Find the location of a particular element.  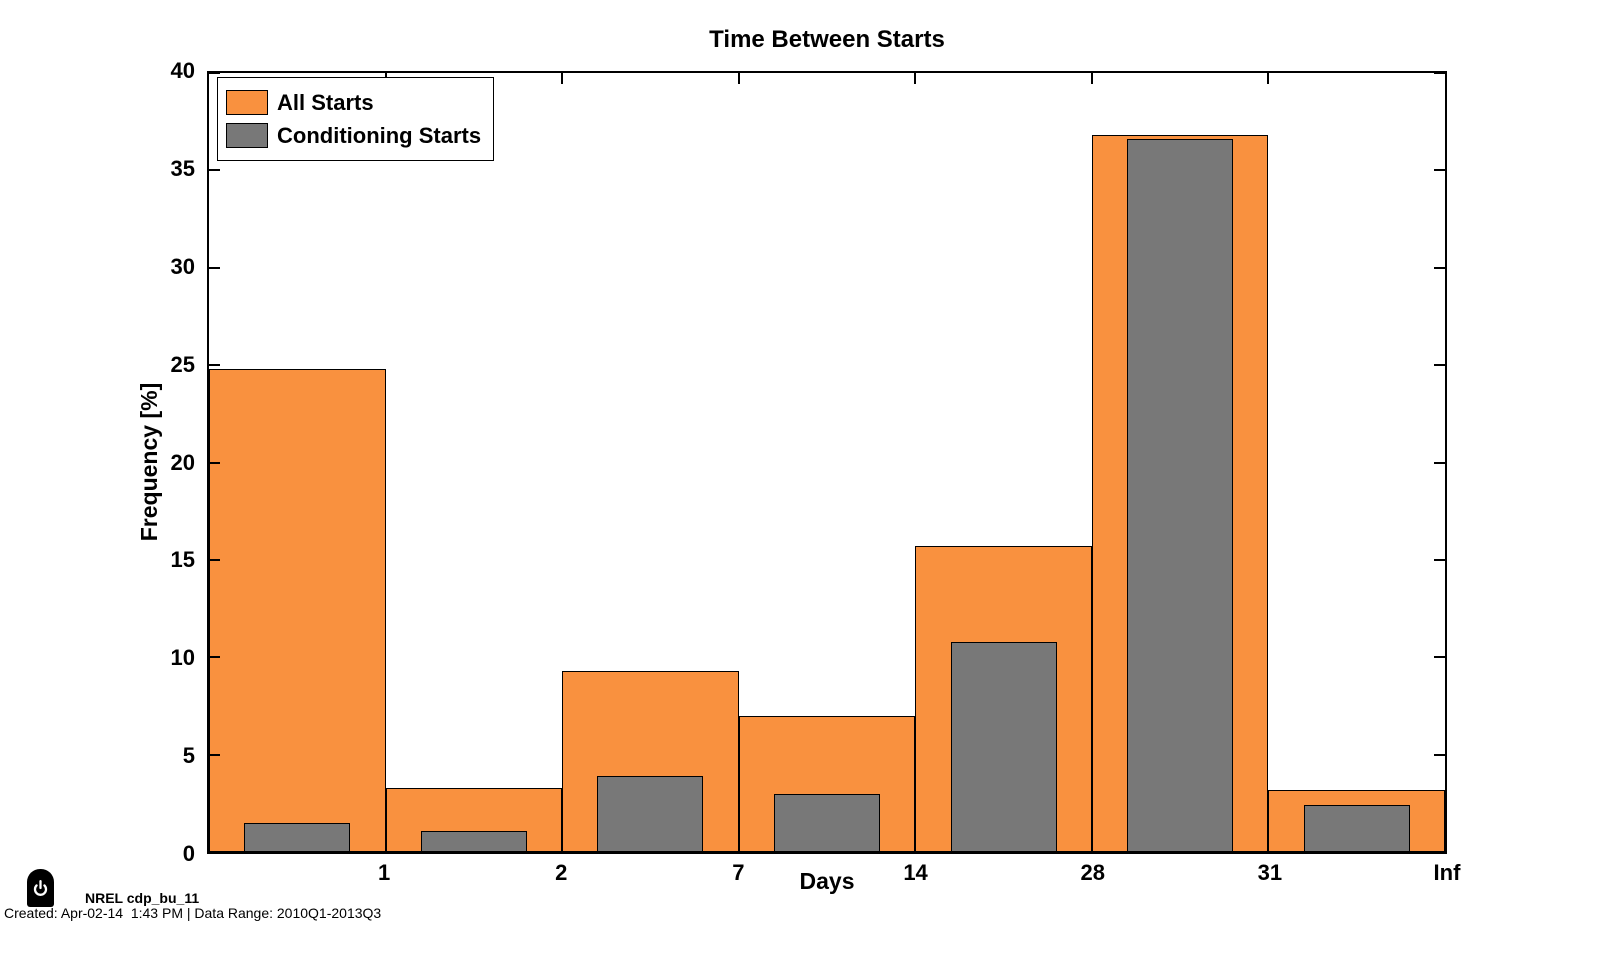

x-tick-label-Inf: Inf is located at coordinates (1447, 872).